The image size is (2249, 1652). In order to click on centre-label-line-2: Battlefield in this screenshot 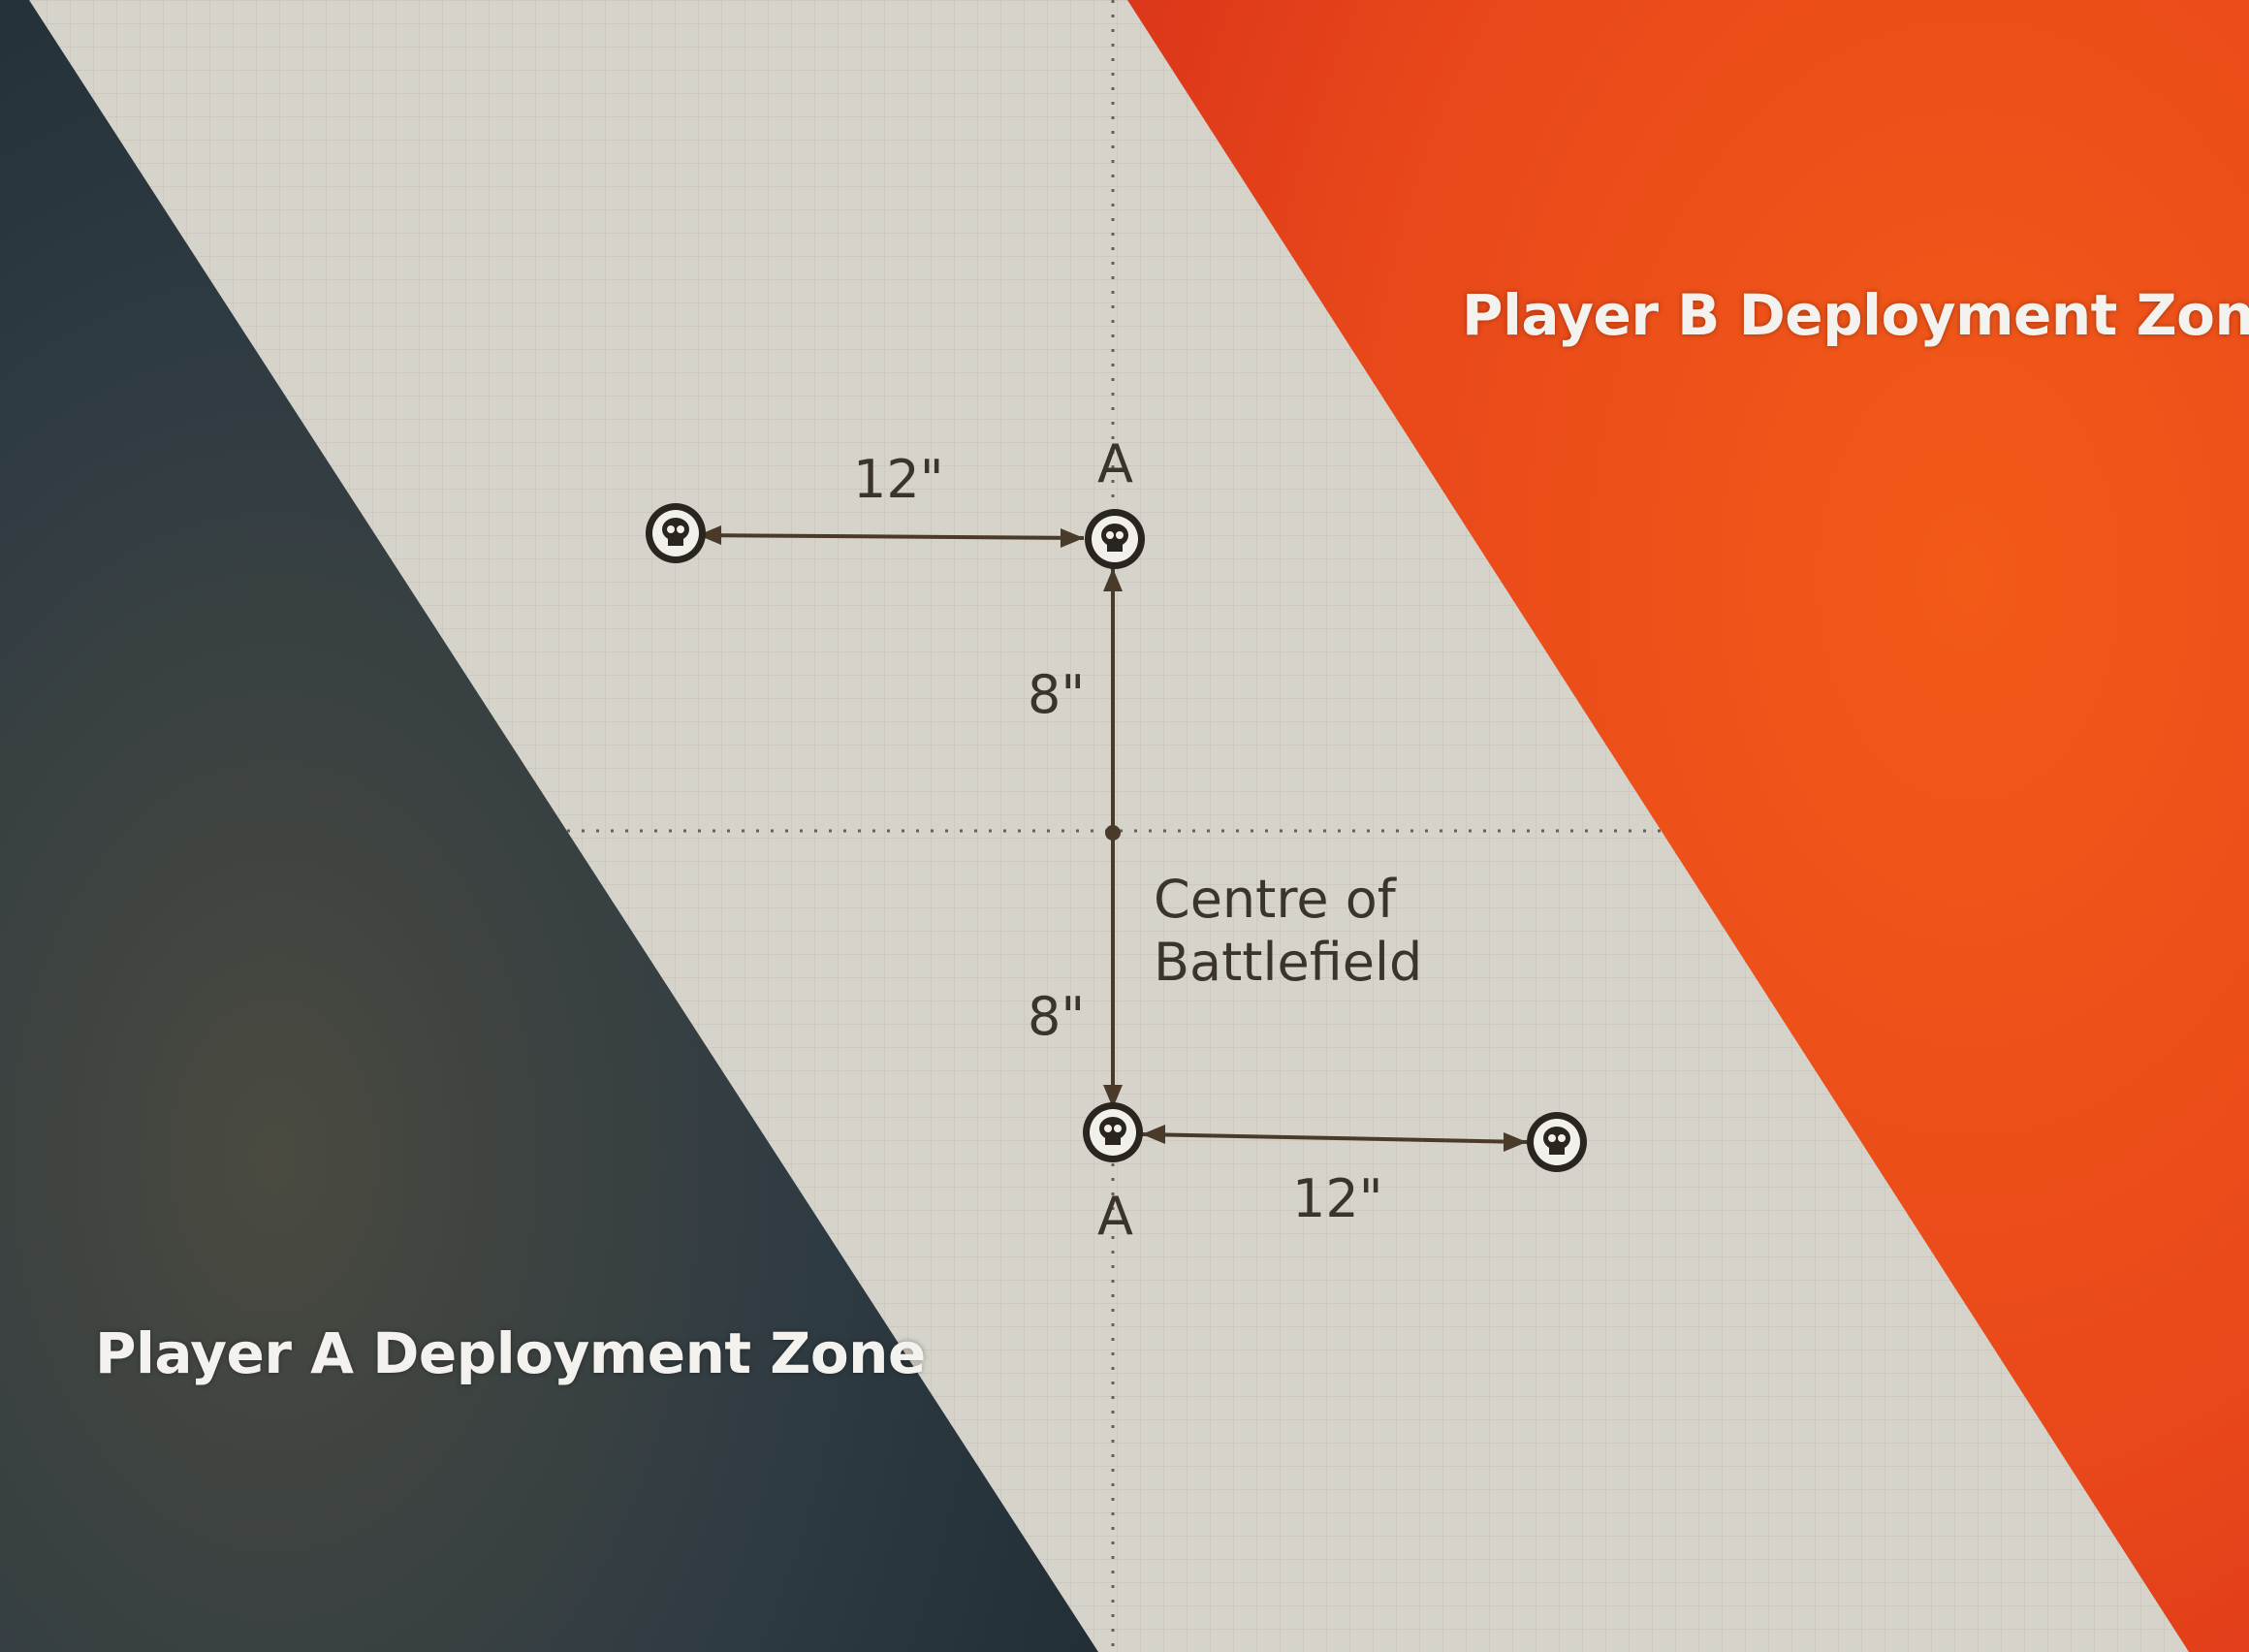, I will do `click(1289, 962)`.